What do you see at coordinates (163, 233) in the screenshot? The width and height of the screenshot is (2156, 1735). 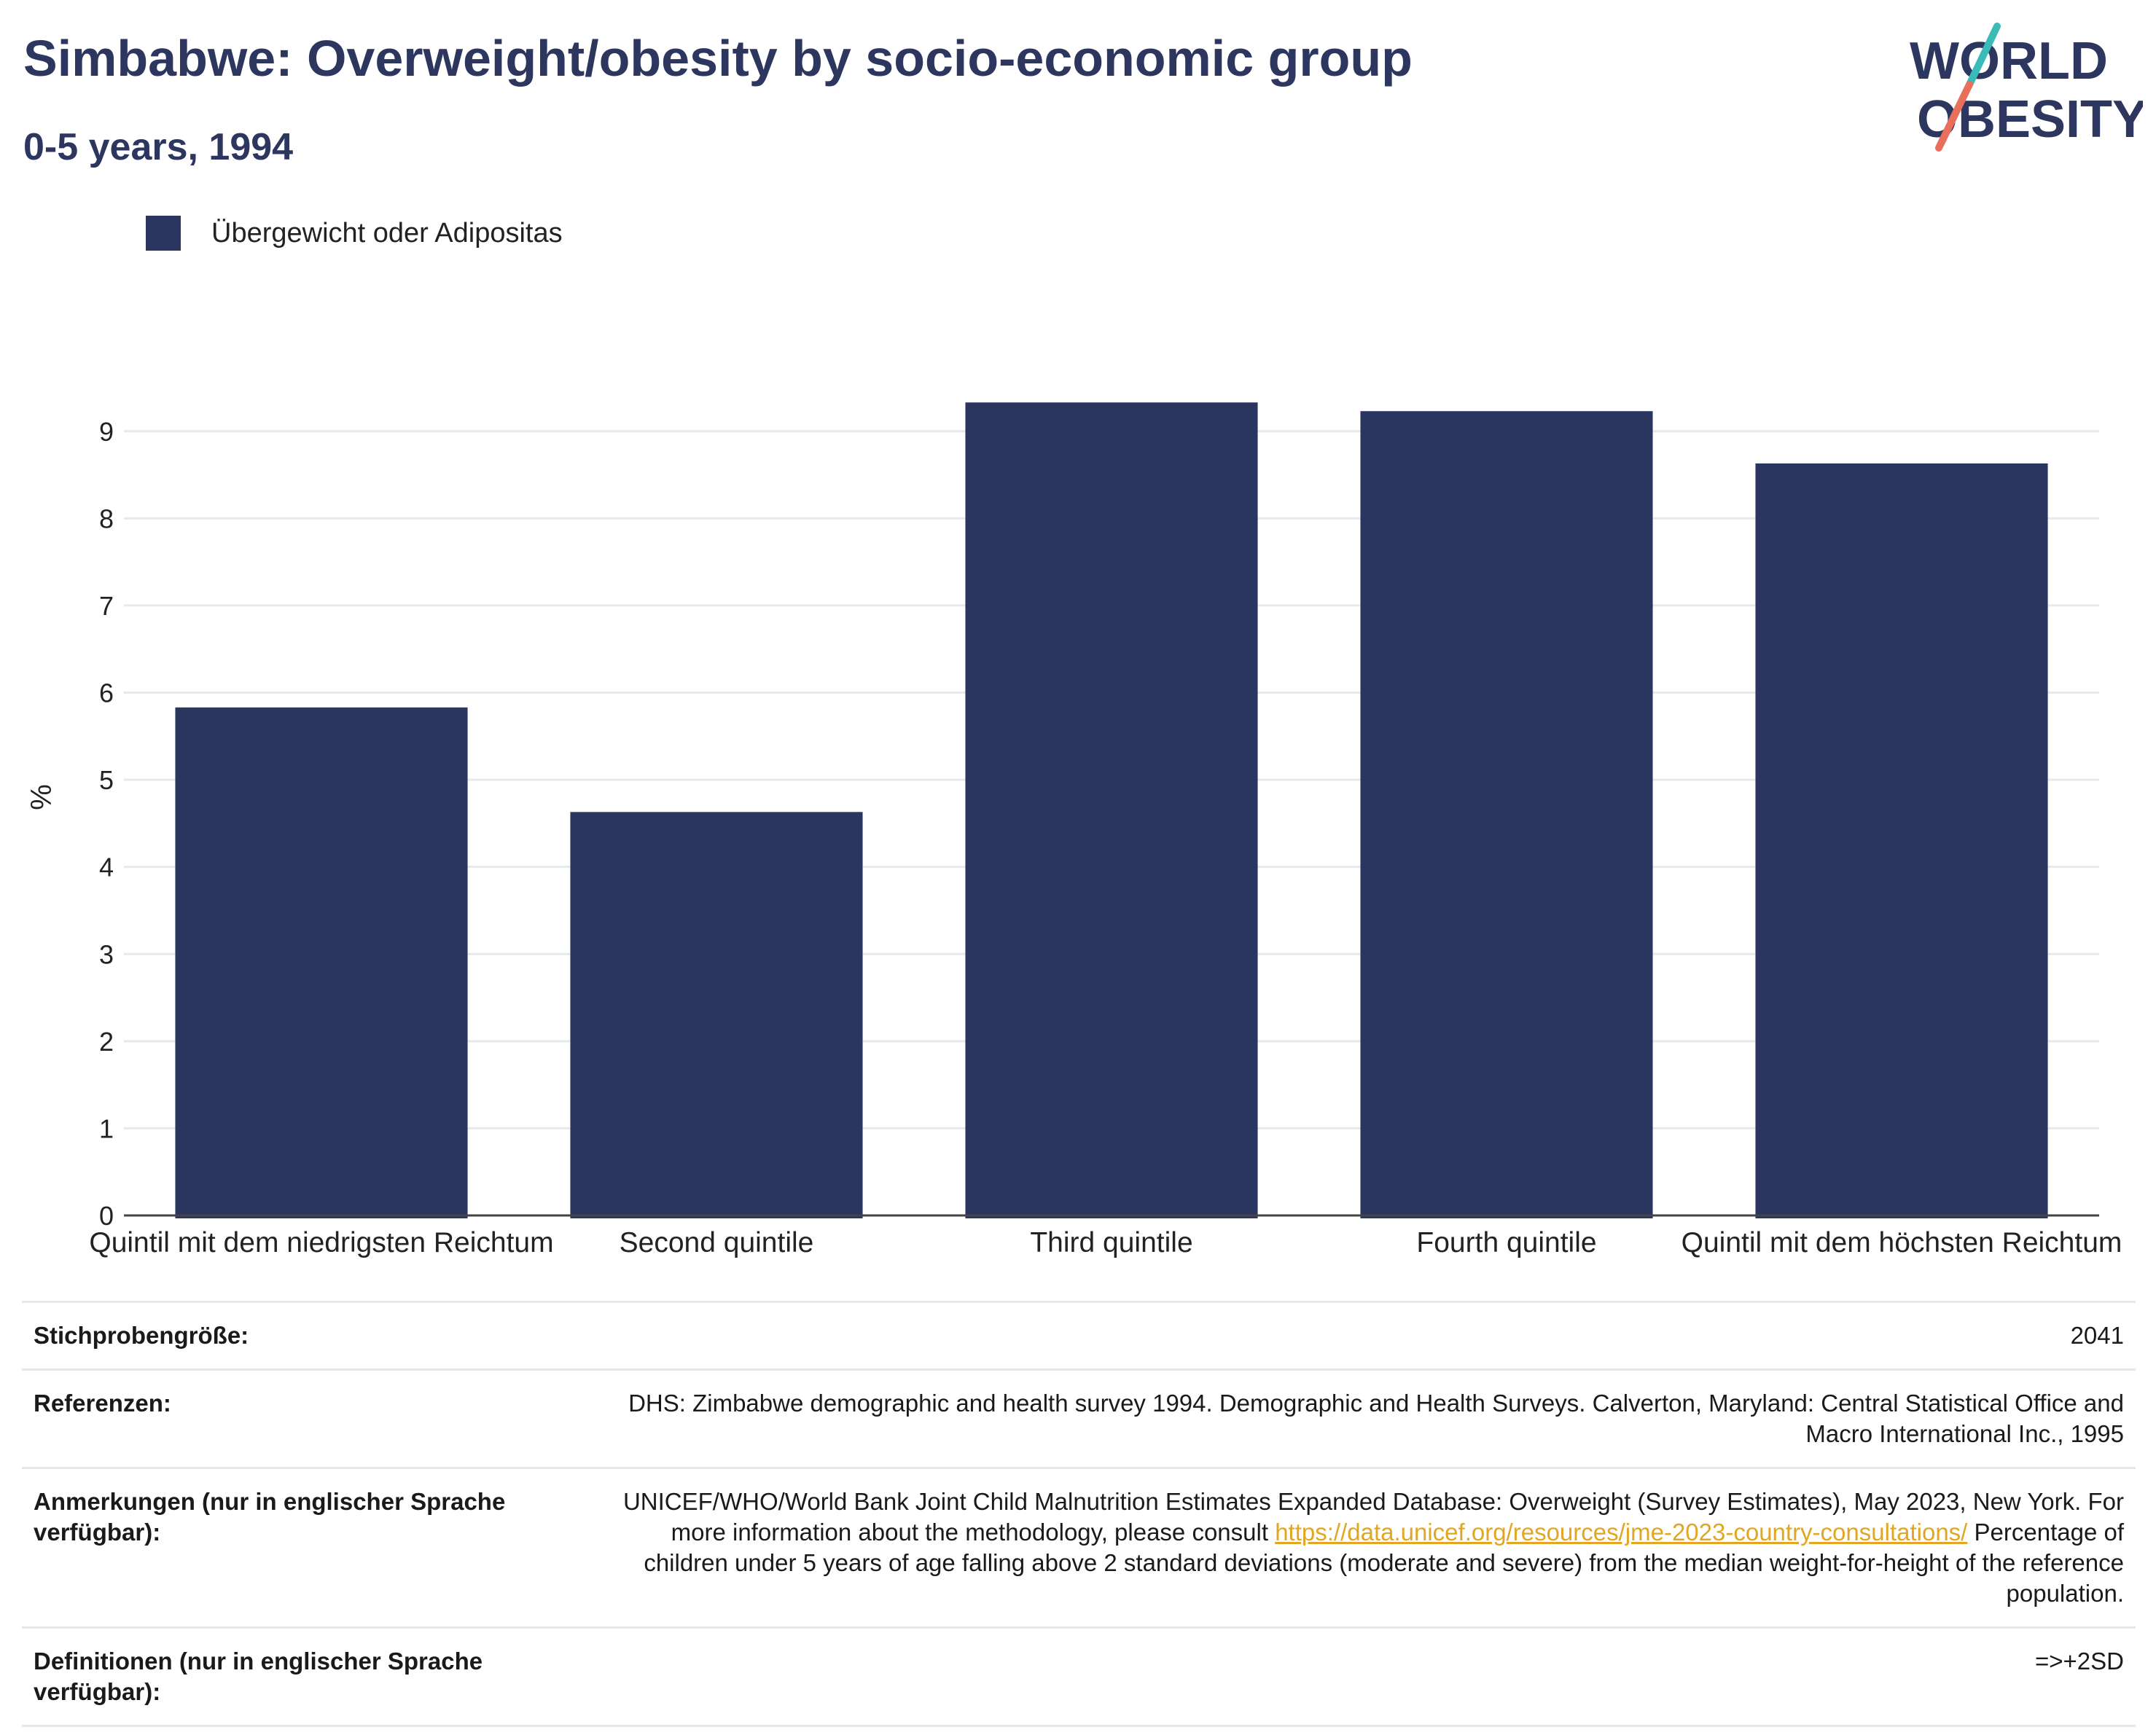 I see `legend-swatch` at bounding box center [163, 233].